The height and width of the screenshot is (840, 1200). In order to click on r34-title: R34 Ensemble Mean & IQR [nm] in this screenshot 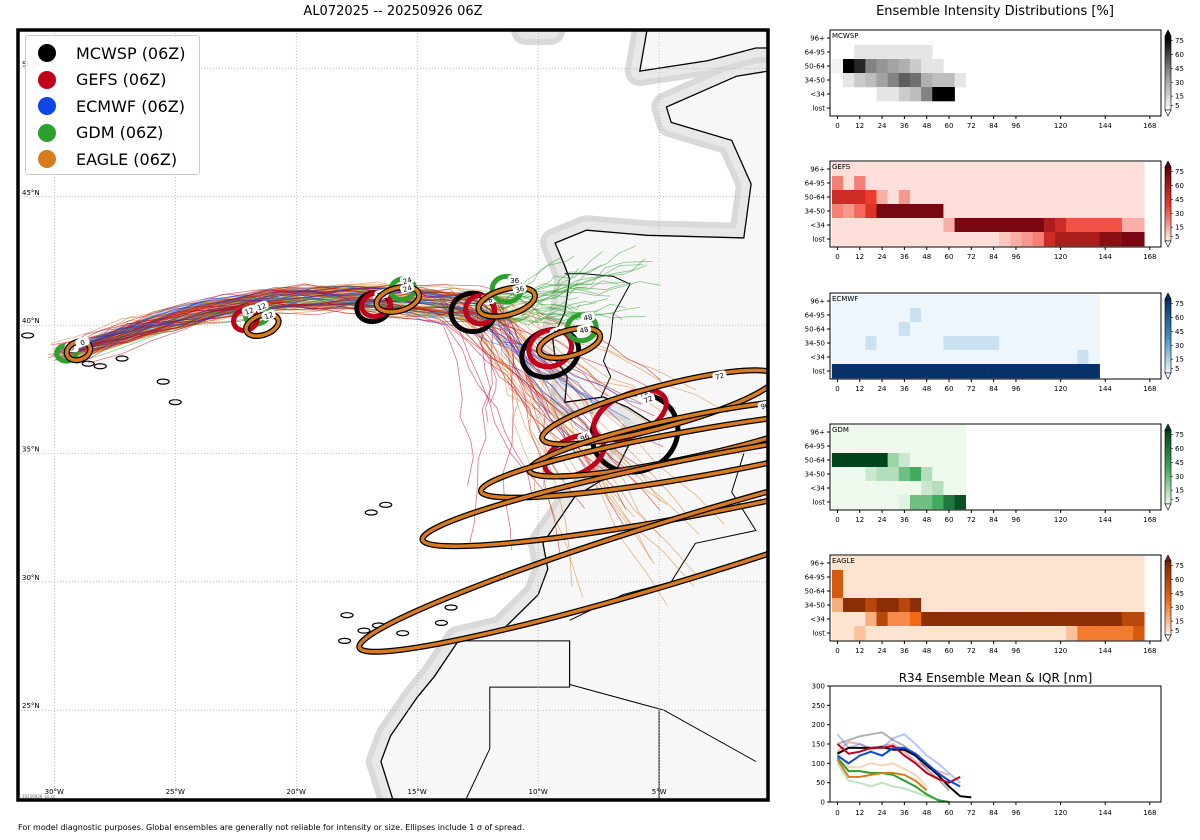, I will do `click(996, 678)`.